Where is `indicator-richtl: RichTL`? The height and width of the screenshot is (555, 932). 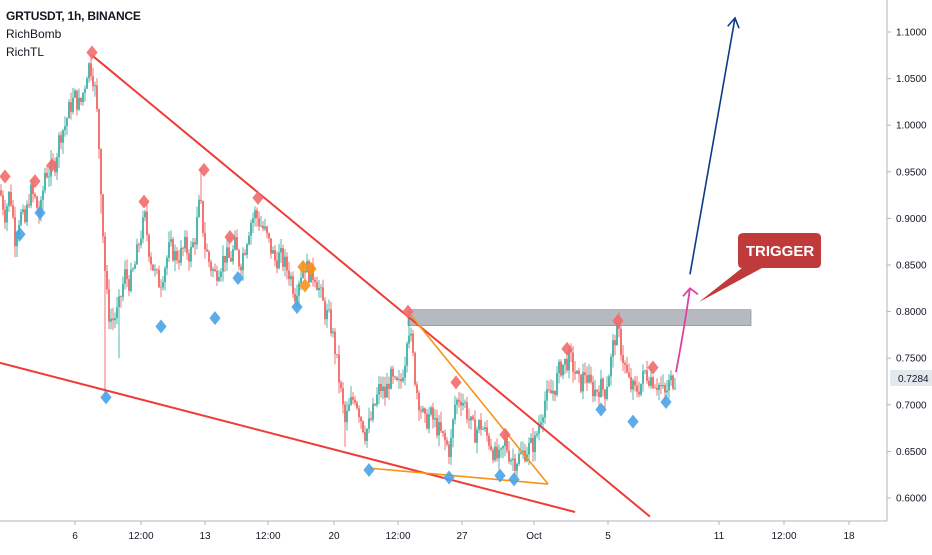
indicator-richtl: RichTL is located at coordinates (25, 52).